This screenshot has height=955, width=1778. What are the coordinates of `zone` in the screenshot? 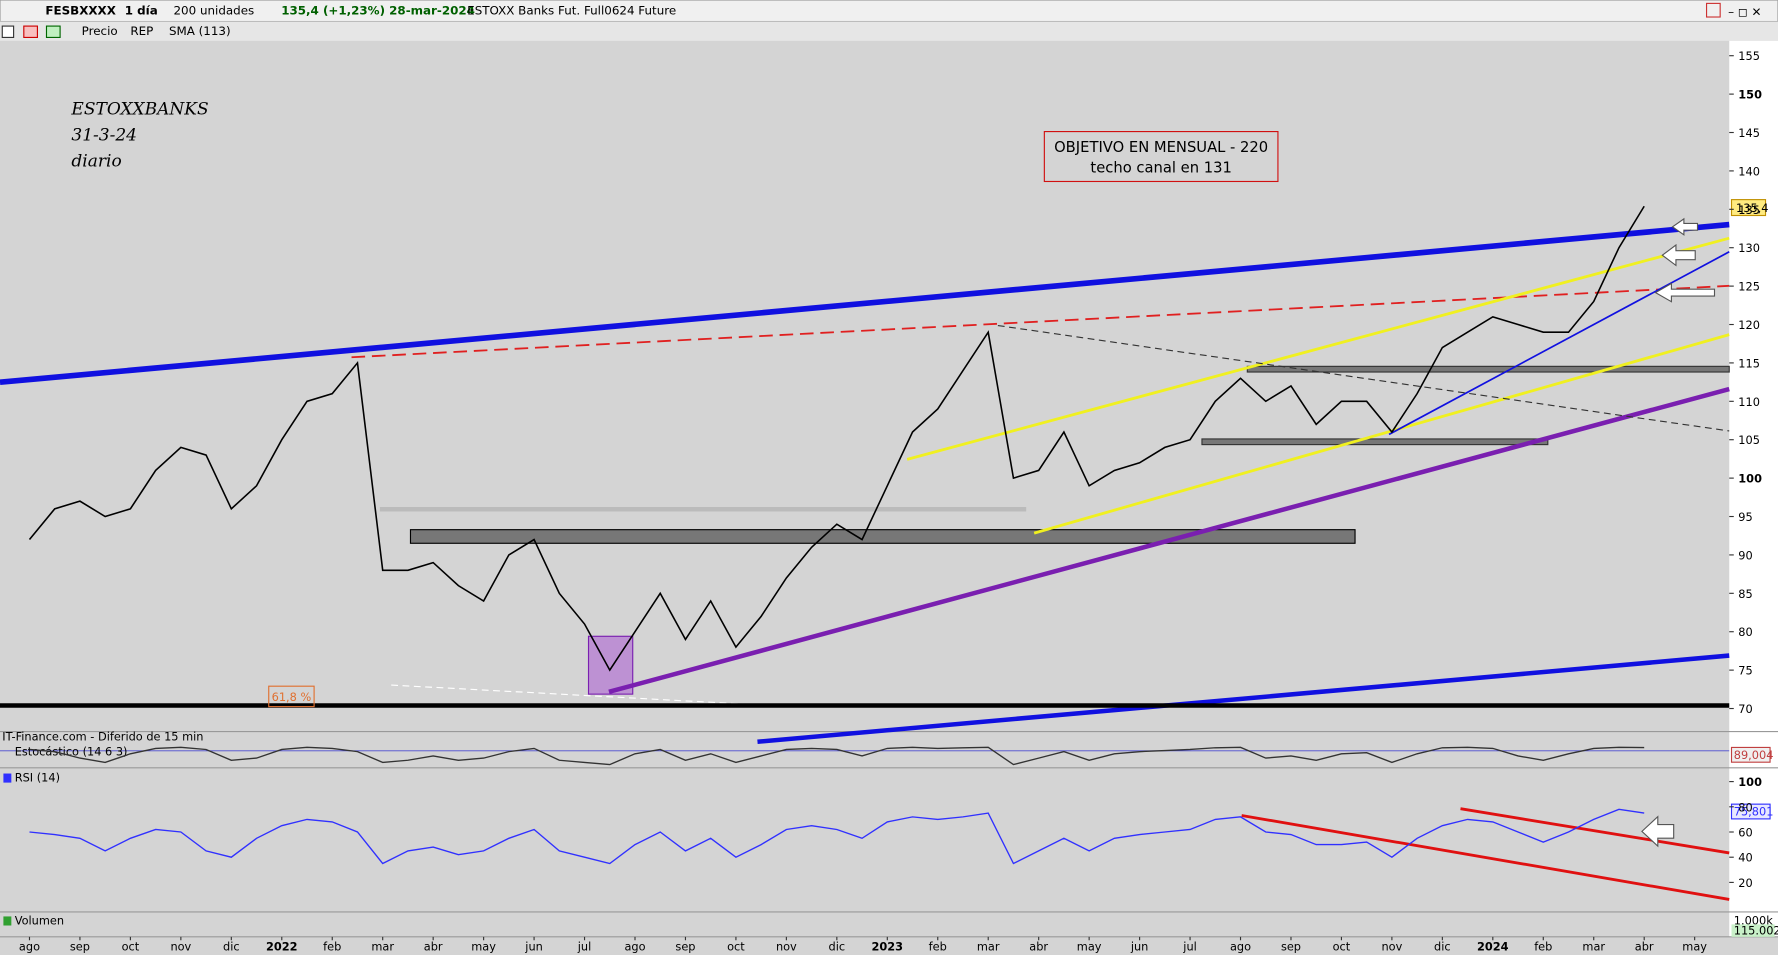 It's located at (1488, 369).